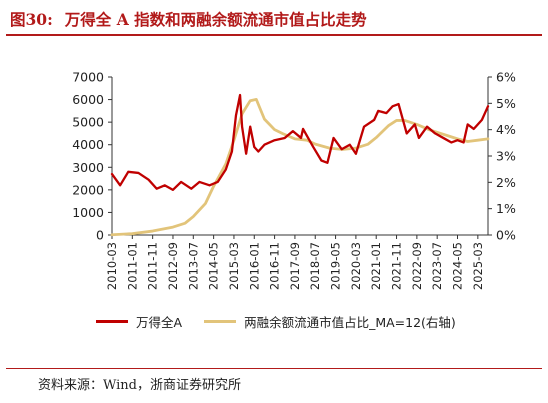 The width and height of the screenshot is (548, 403). I want to click on legend-swatch-index, so click(112, 321).